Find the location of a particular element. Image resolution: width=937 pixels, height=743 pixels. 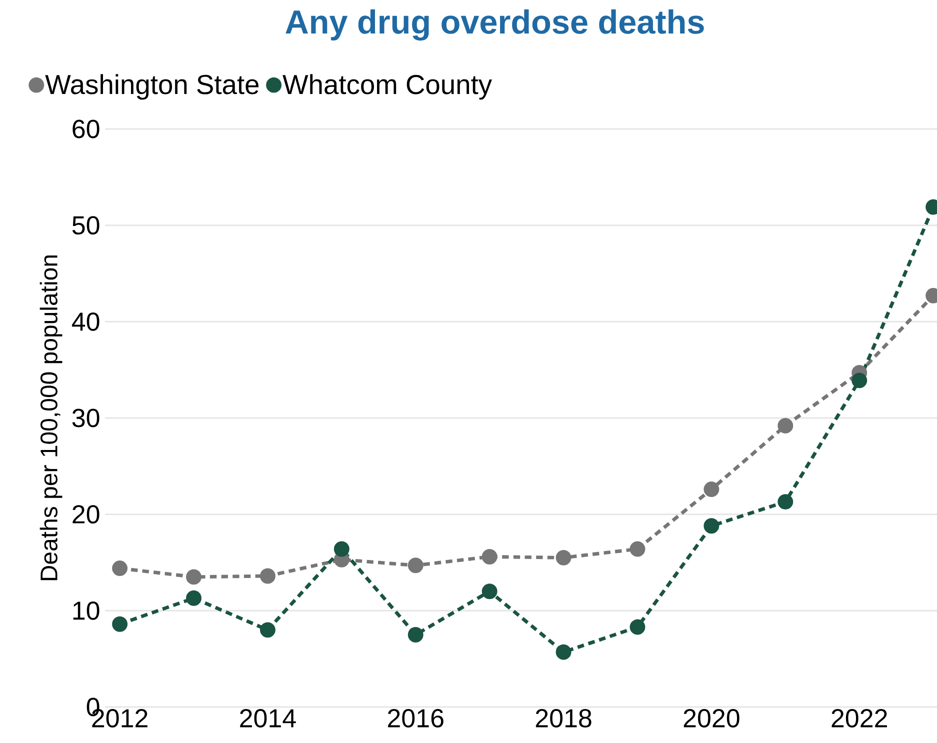

x-tick-label: 2014 is located at coordinates (268, 718).